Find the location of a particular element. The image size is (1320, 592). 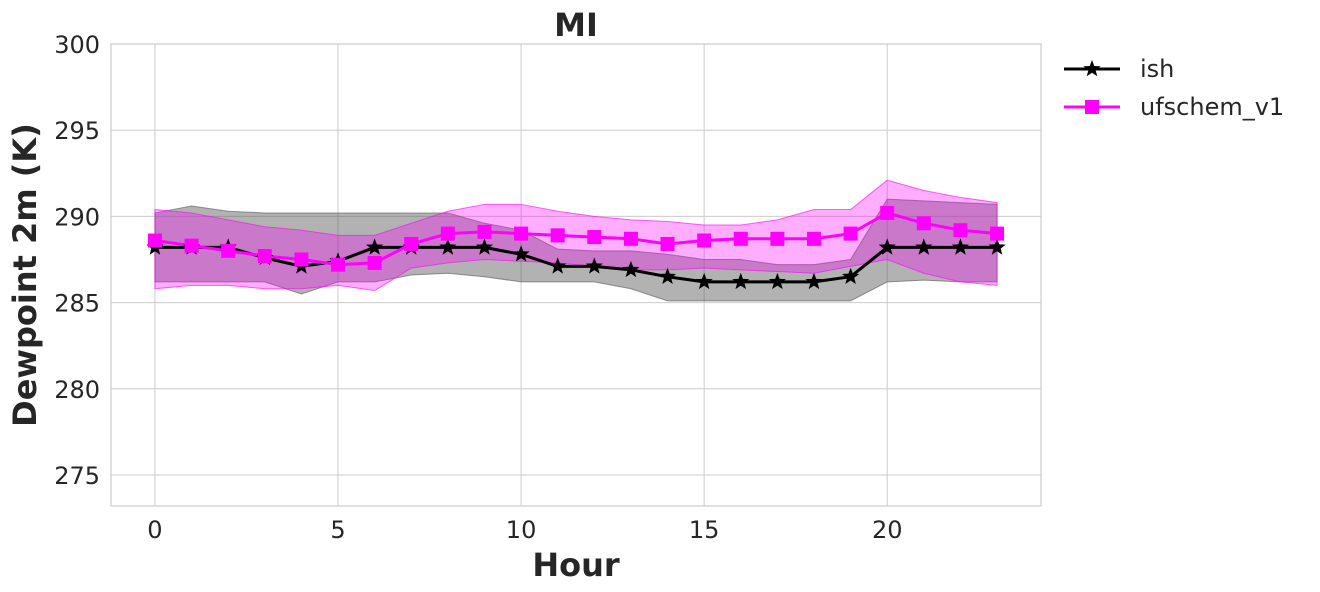

legend-label-ufschem_v1: ufschem_v1 is located at coordinates (1212, 107).